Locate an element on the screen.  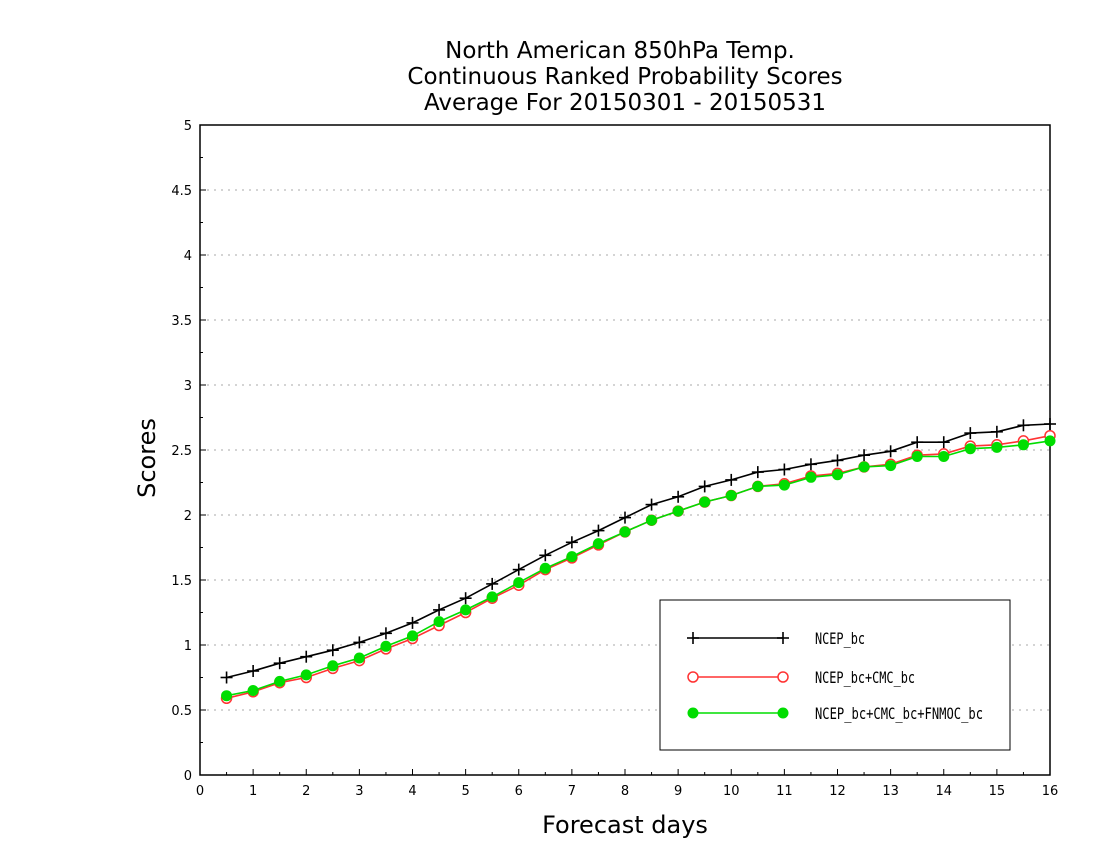
x-tick-label: 0 is located at coordinates (200, 791).